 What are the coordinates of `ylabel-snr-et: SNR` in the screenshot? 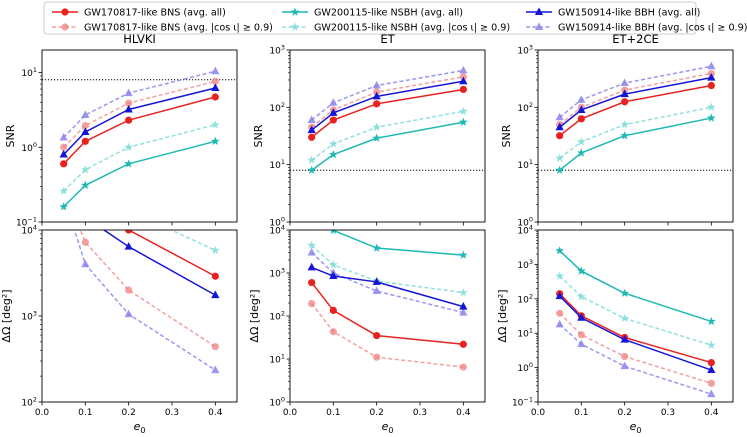 It's located at (258, 135).